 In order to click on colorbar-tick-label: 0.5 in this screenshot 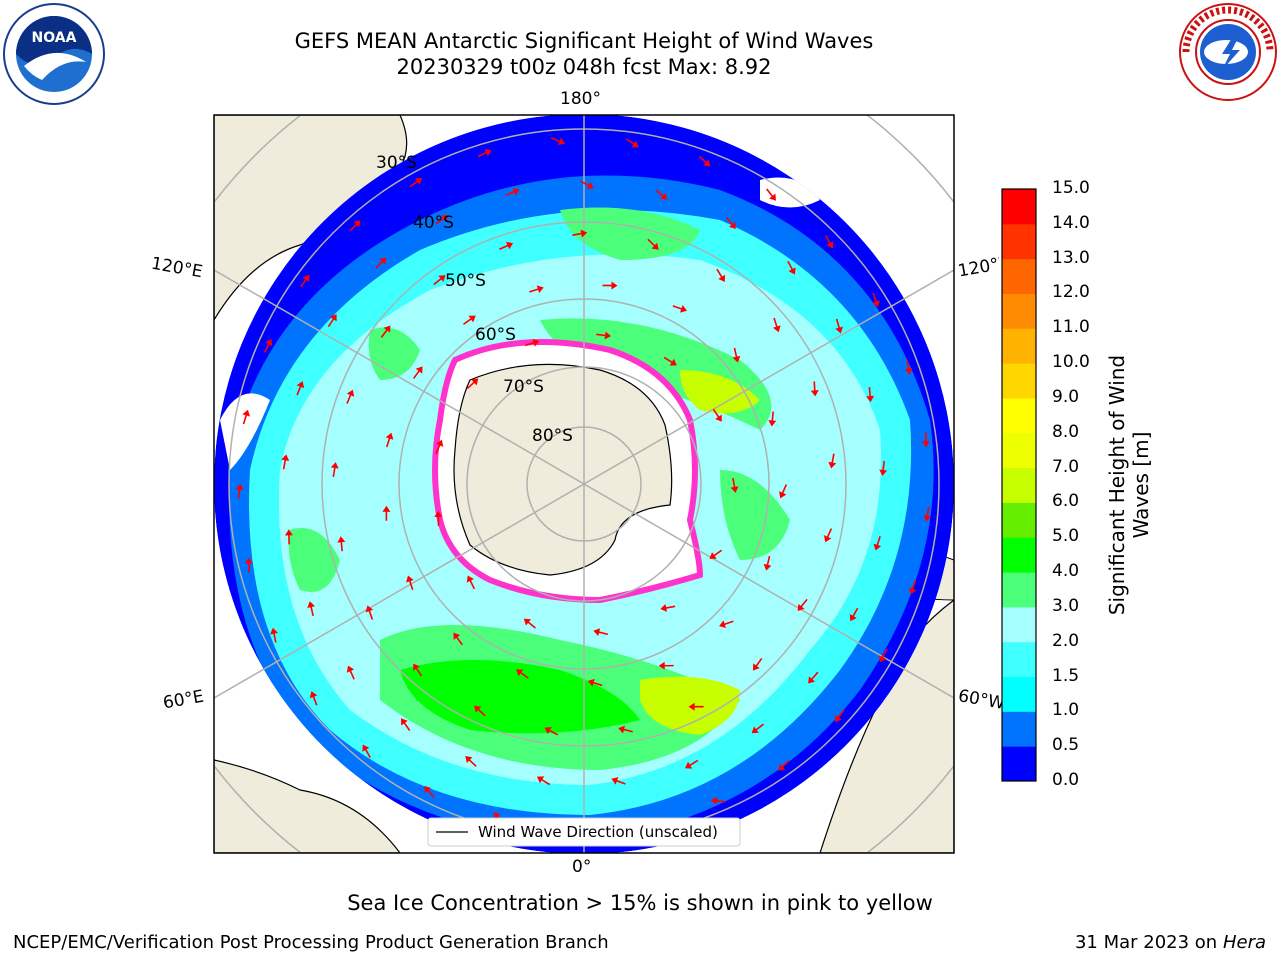, I will do `click(1066, 745)`.